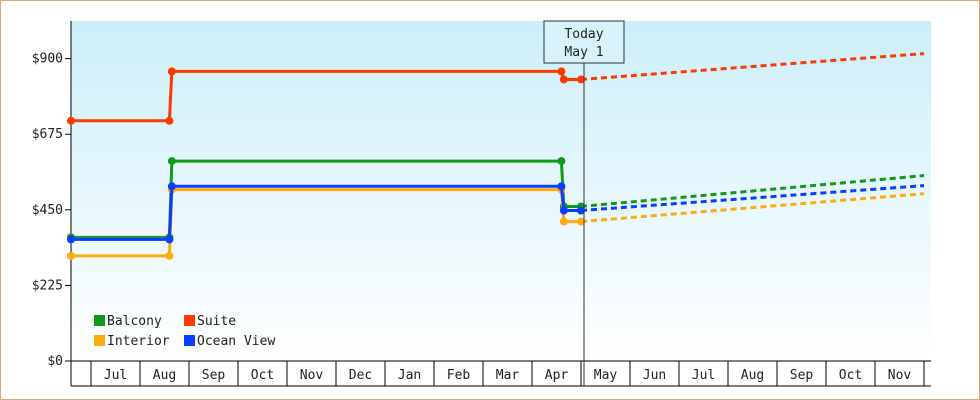  I want to click on forecast-line-ocean-view, so click(752, 198).